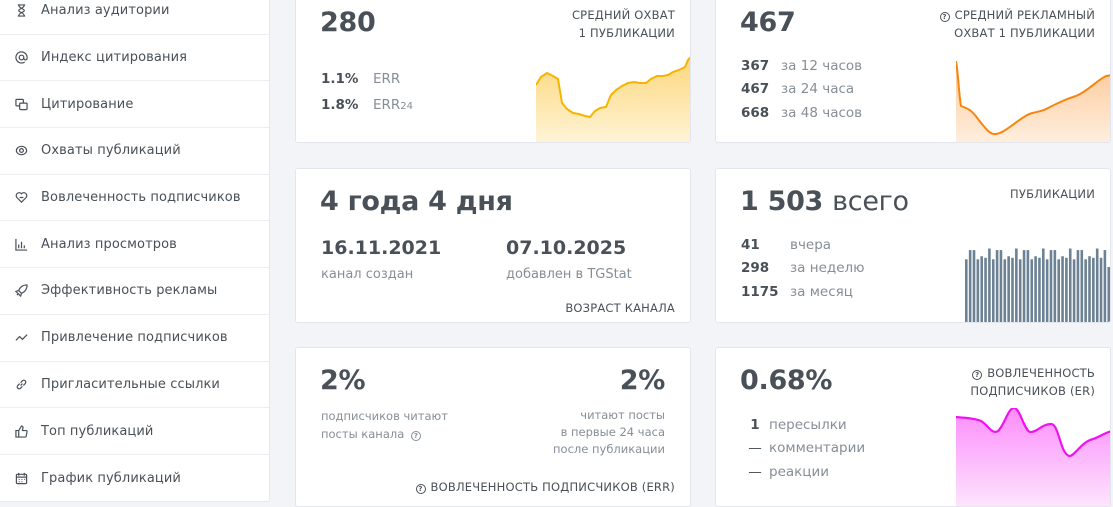 This screenshot has height=507, width=1113. I want to click on rocket-icon, so click(21, 291).